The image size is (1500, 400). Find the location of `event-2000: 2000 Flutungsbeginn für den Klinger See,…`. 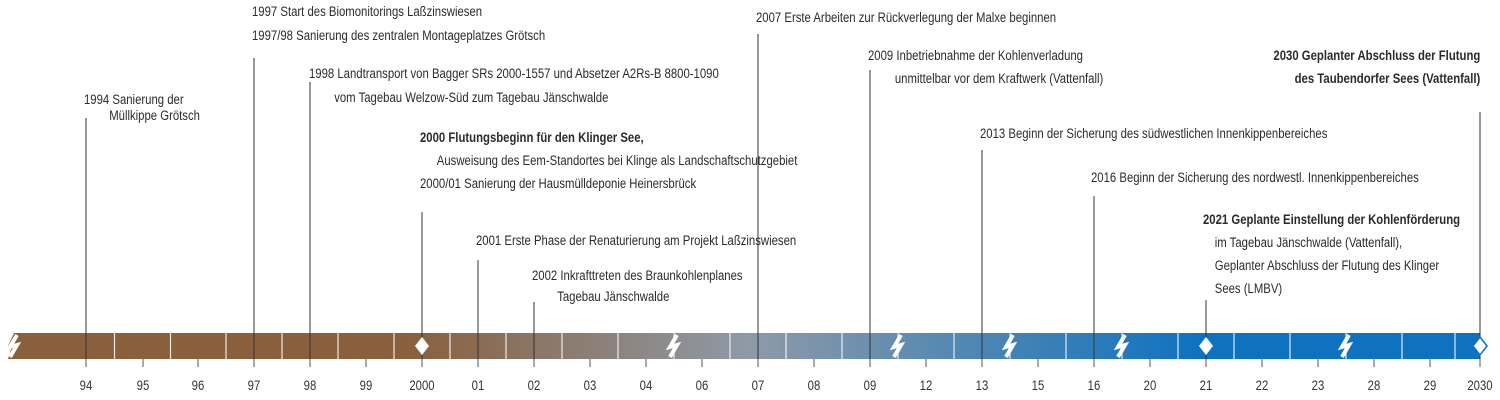

event-2000: 2000 Flutungsbeginn für den Klinger See,… is located at coordinates (608, 161).